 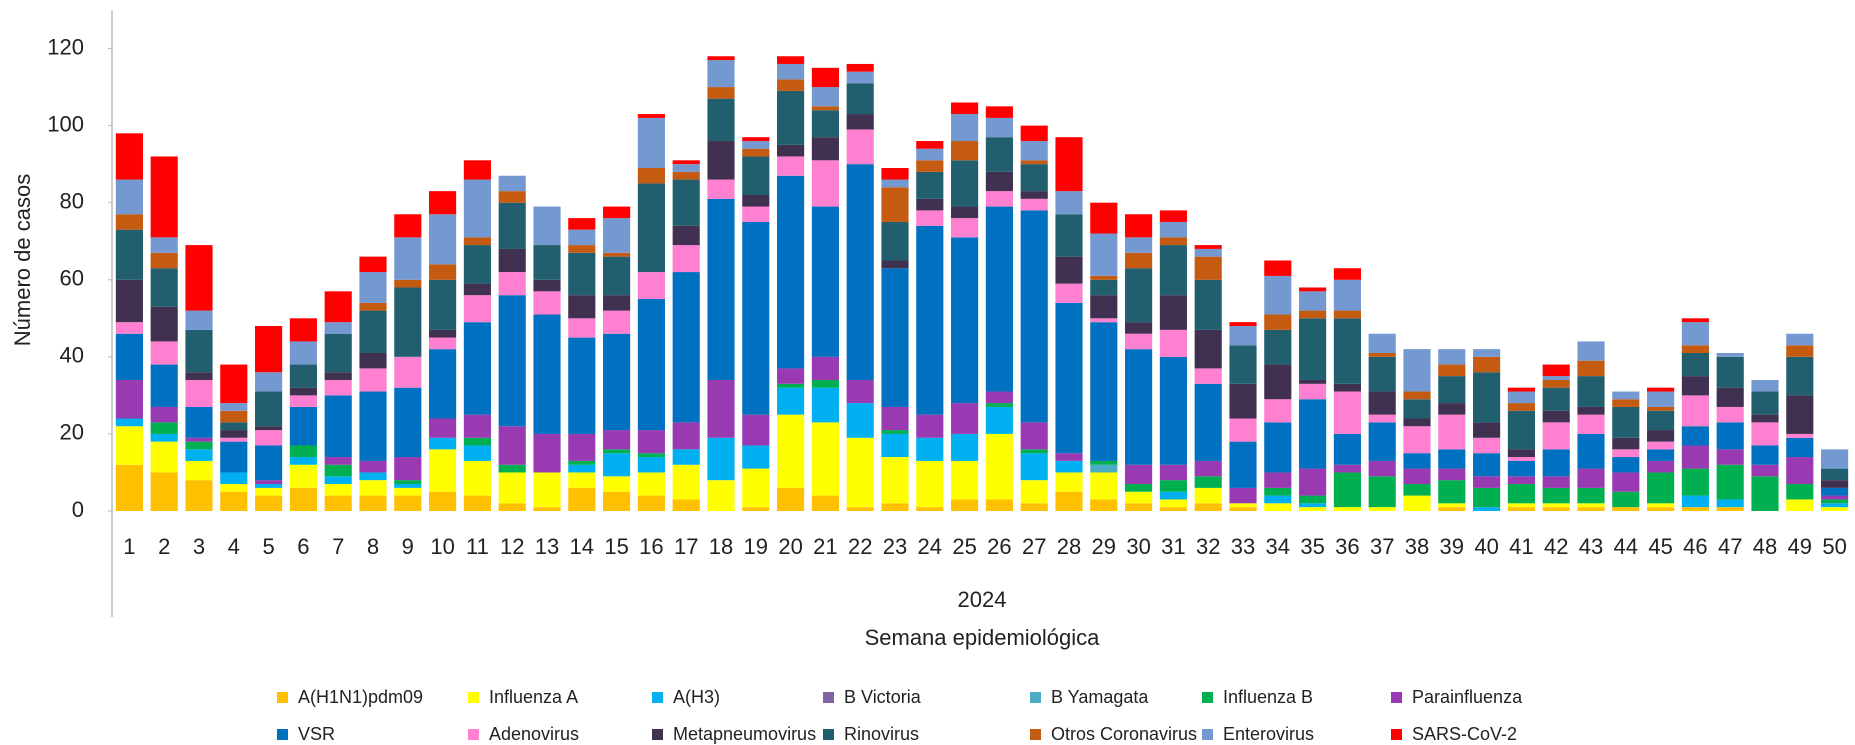 What do you see at coordinates (582, 546) in the screenshot?
I see `x-tick-label: 14` at bounding box center [582, 546].